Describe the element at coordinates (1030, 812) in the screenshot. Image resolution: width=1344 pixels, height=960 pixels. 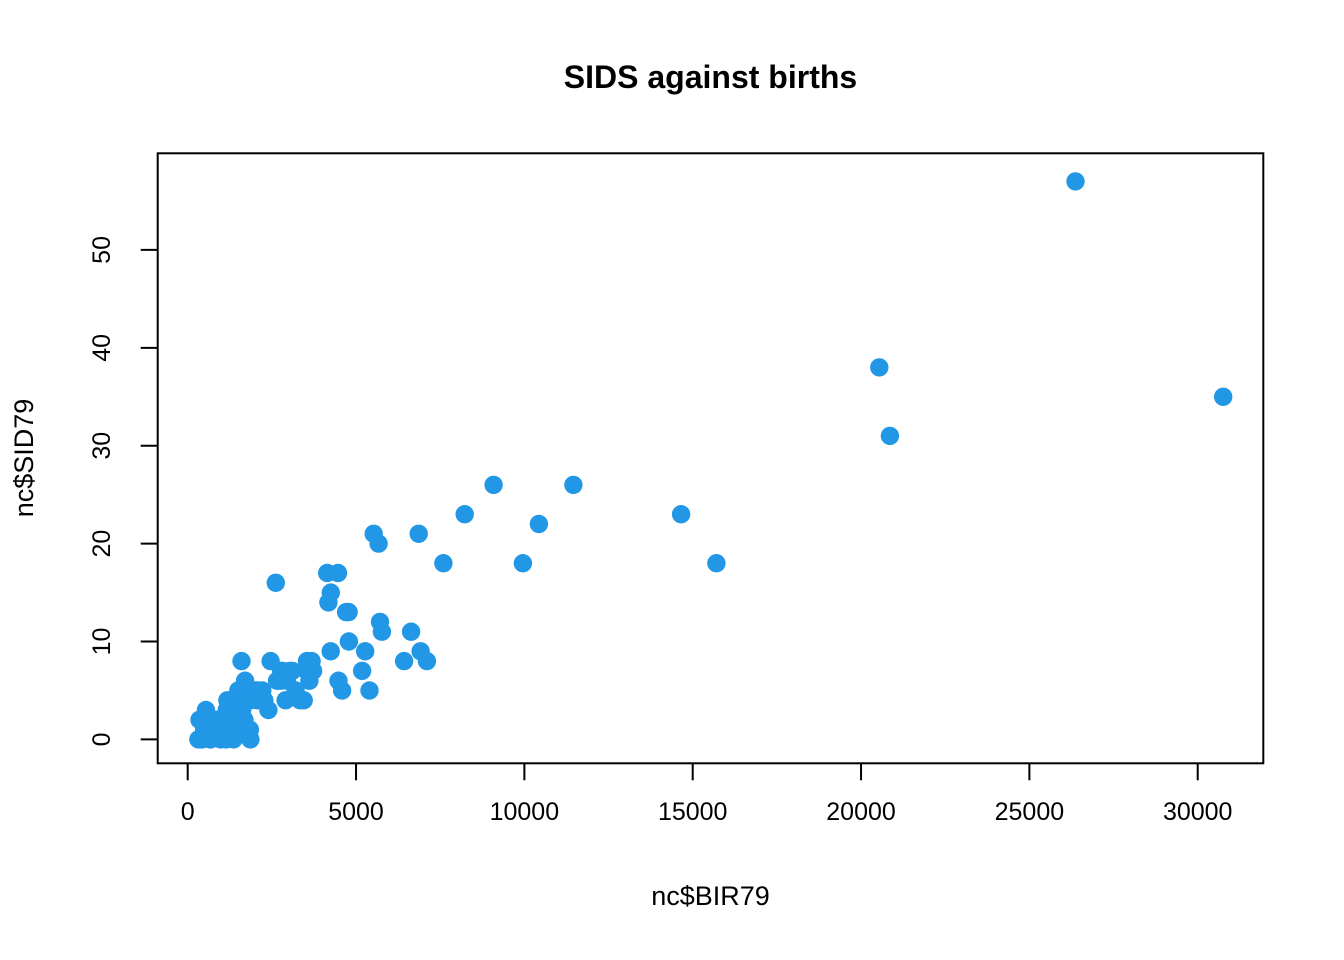
I see `x-tick-label: 25000` at that location.